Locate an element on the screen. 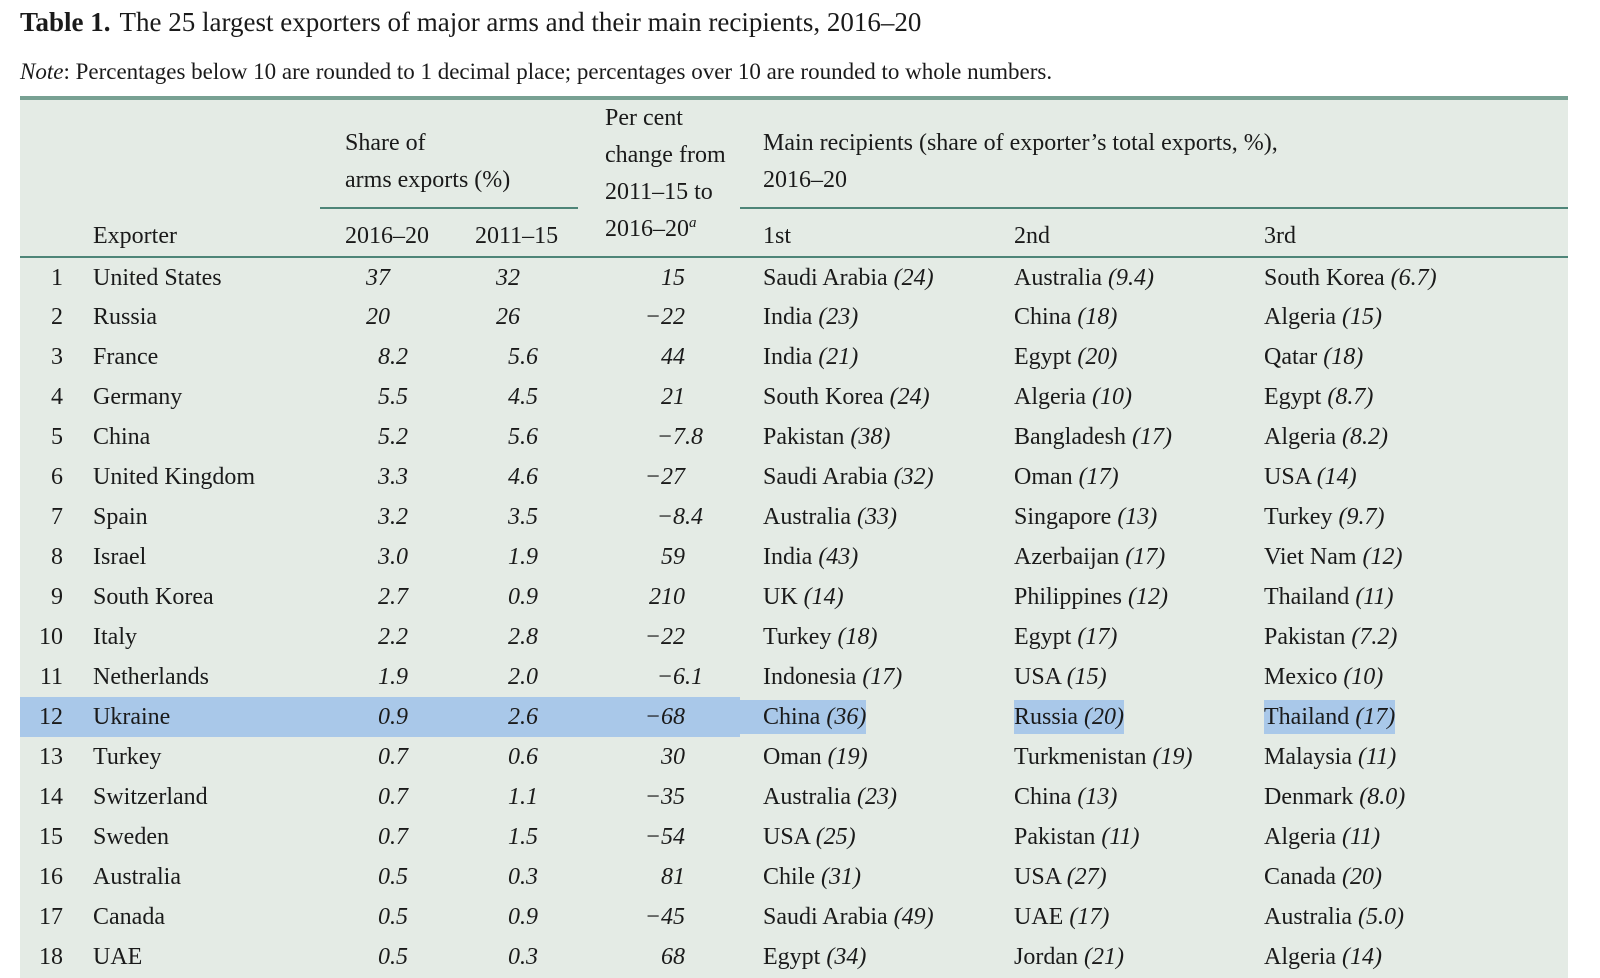 Image resolution: width=1600 pixels, height=978 pixels. recipient-2nd-cell: Turkmenistan (19) is located at coordinates (1118, 757).